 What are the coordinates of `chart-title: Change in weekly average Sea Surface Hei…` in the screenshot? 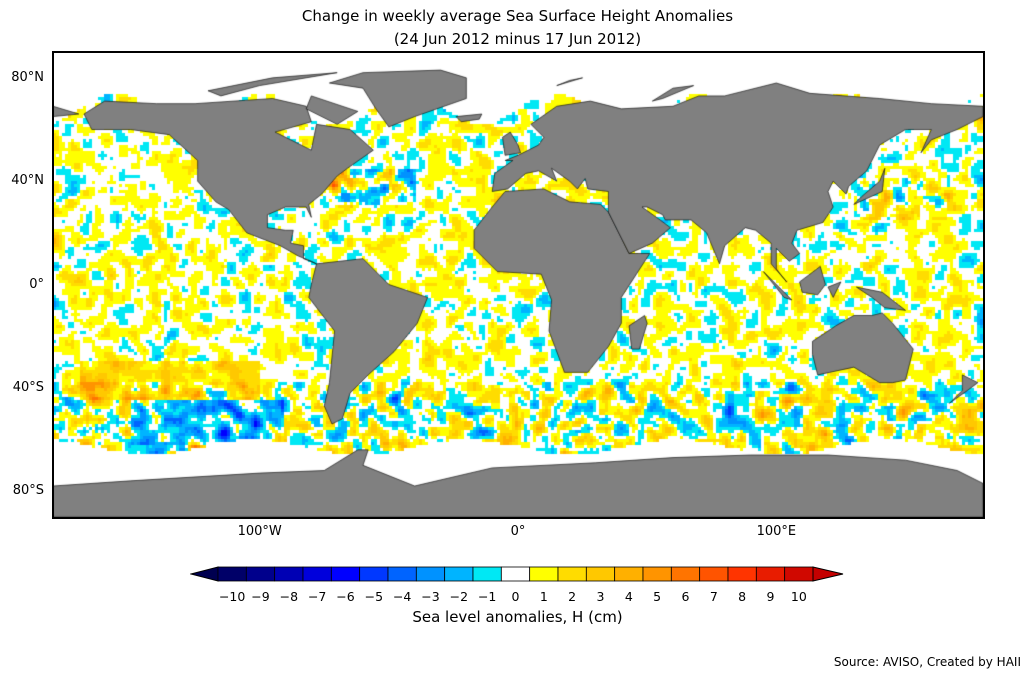 It's located at (517, 16).